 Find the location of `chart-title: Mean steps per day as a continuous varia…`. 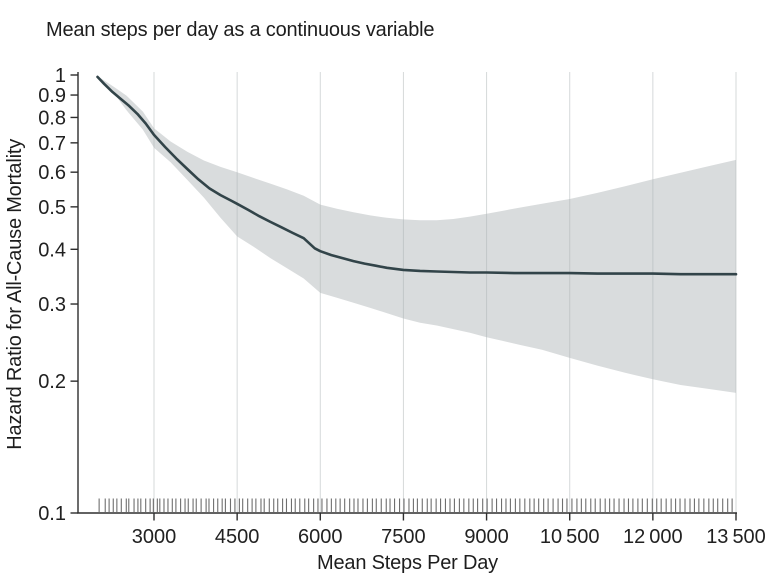

chart-title: Mean steps per day as a continuous varia… is located at coordinates (240, 30).